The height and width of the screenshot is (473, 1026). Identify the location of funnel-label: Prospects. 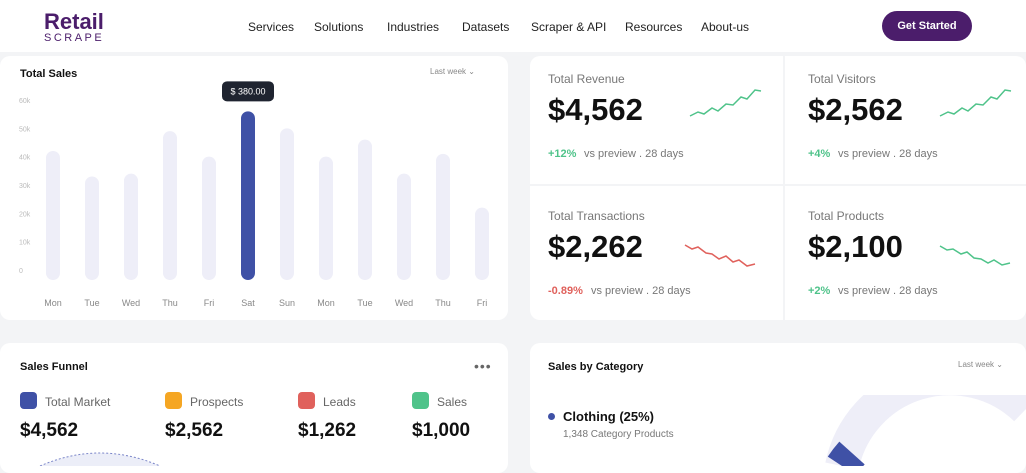
(217, 402).